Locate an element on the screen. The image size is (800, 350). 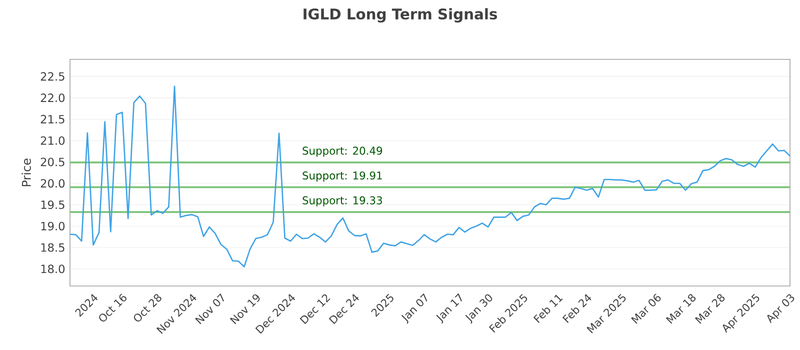
y-tick-label: 19.5 is located at coordinates (52, 205).